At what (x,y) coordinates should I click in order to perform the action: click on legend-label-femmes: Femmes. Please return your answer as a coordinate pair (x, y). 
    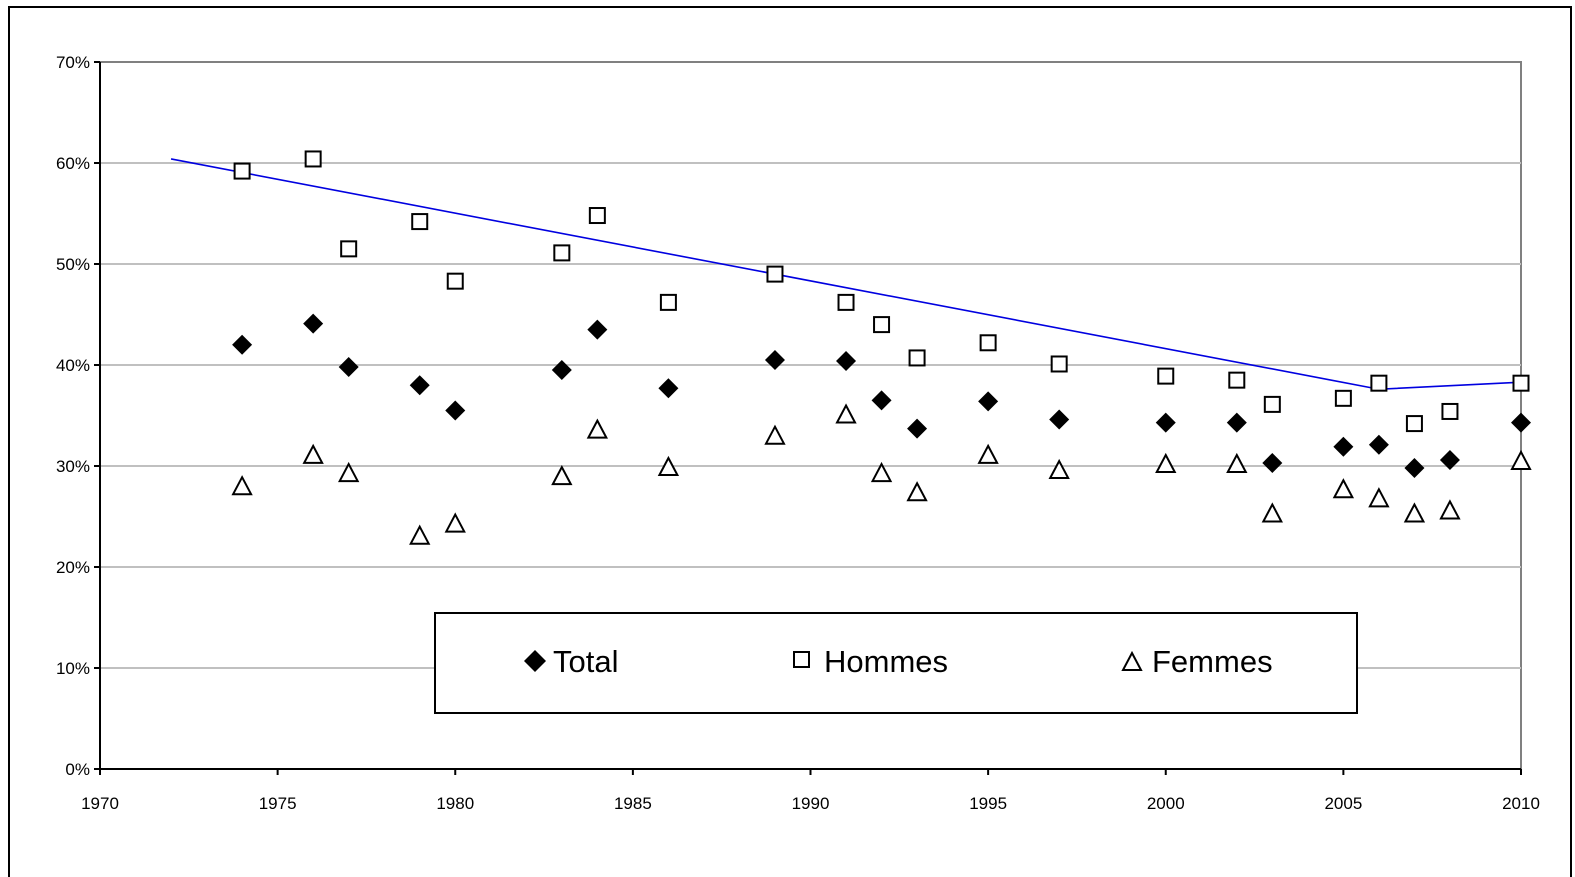
    Looking at the image, I should click on (1212, 661).